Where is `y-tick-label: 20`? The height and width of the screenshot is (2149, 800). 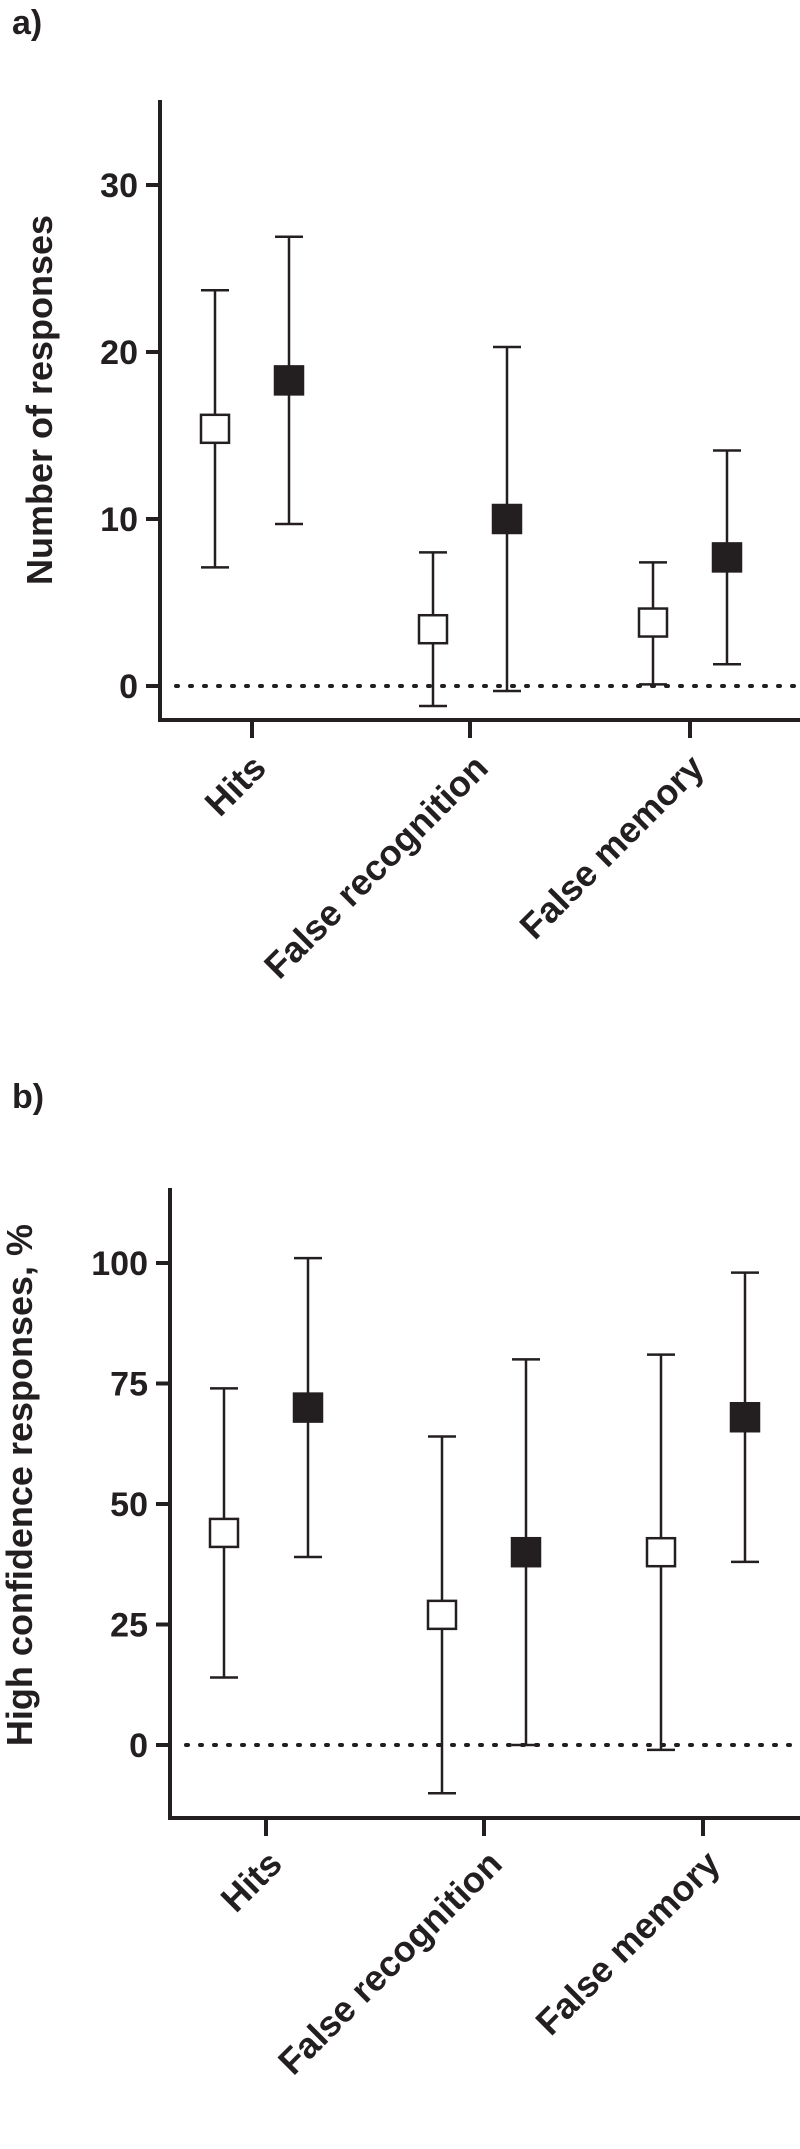
y-tick-label: 20 is located at coordinates (119, 353).